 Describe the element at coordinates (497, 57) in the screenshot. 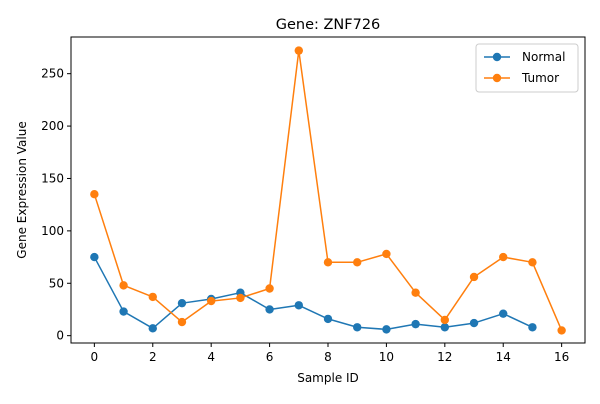

I see `legend-marker-normal` at that location.